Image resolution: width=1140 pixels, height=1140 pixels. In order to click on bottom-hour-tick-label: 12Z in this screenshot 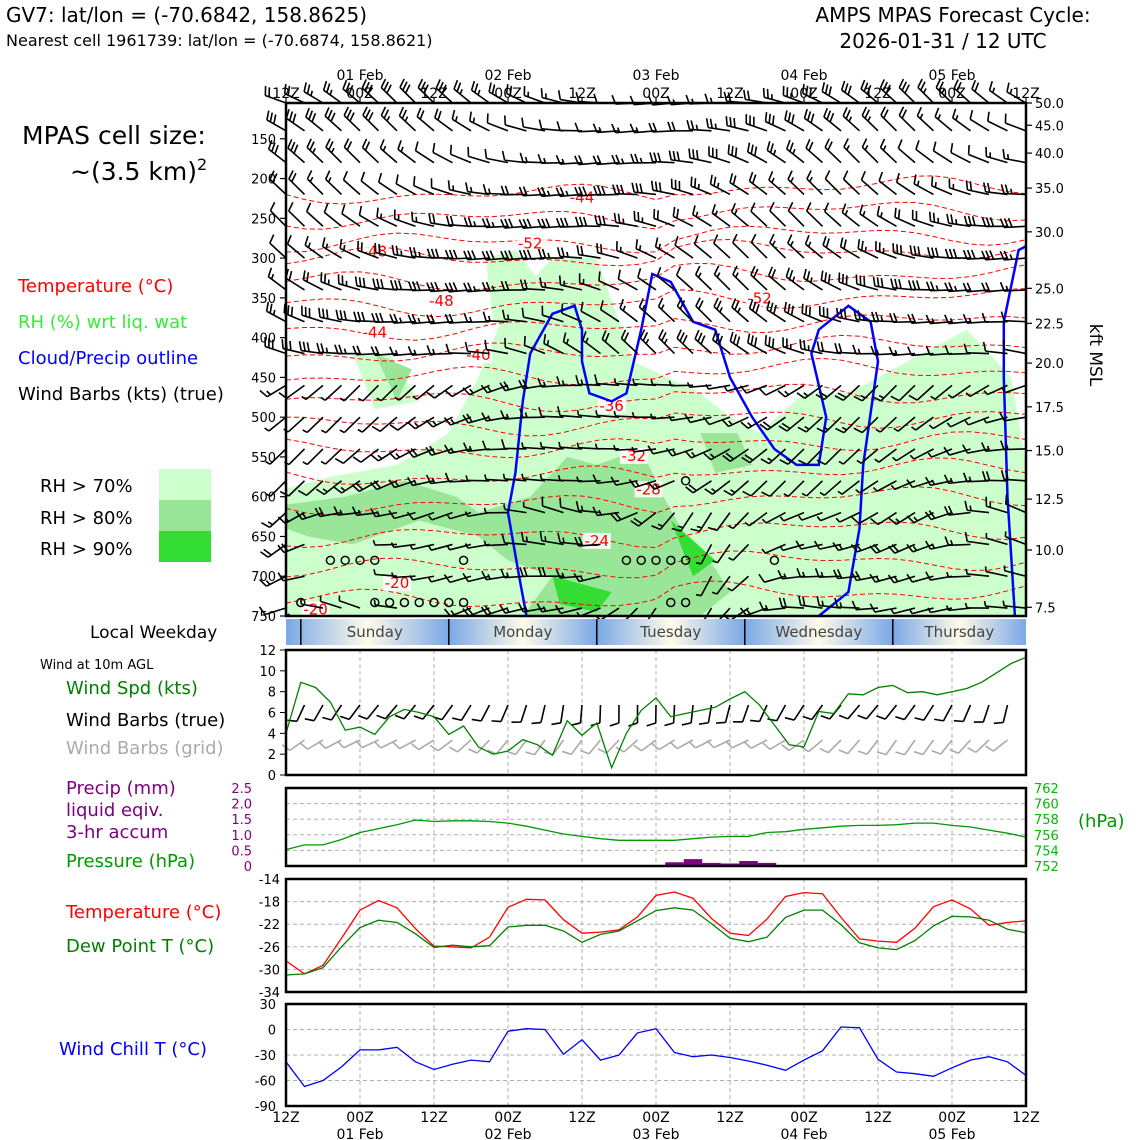, I will do `click(285, 1118)`.